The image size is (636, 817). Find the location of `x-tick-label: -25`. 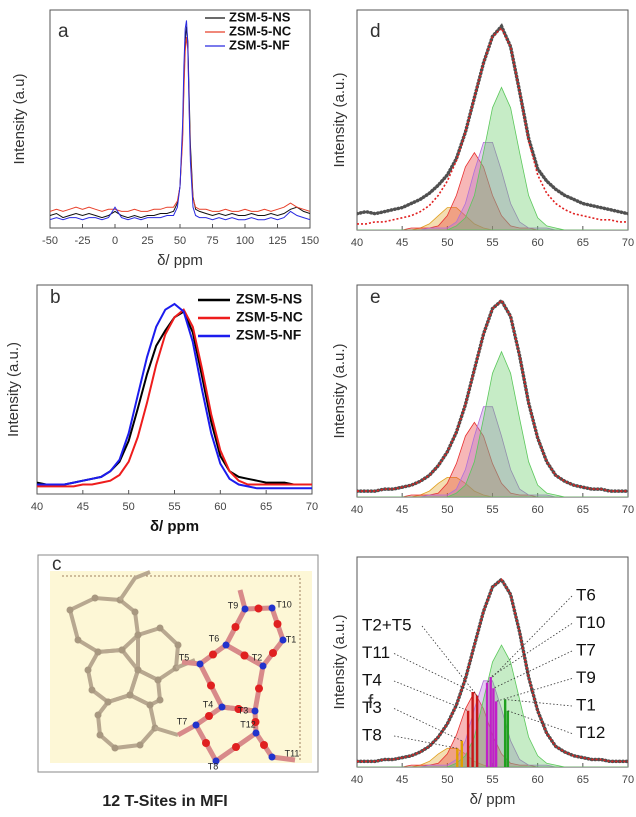

x-tick-label: -25 is located at coordinates (83, 241).